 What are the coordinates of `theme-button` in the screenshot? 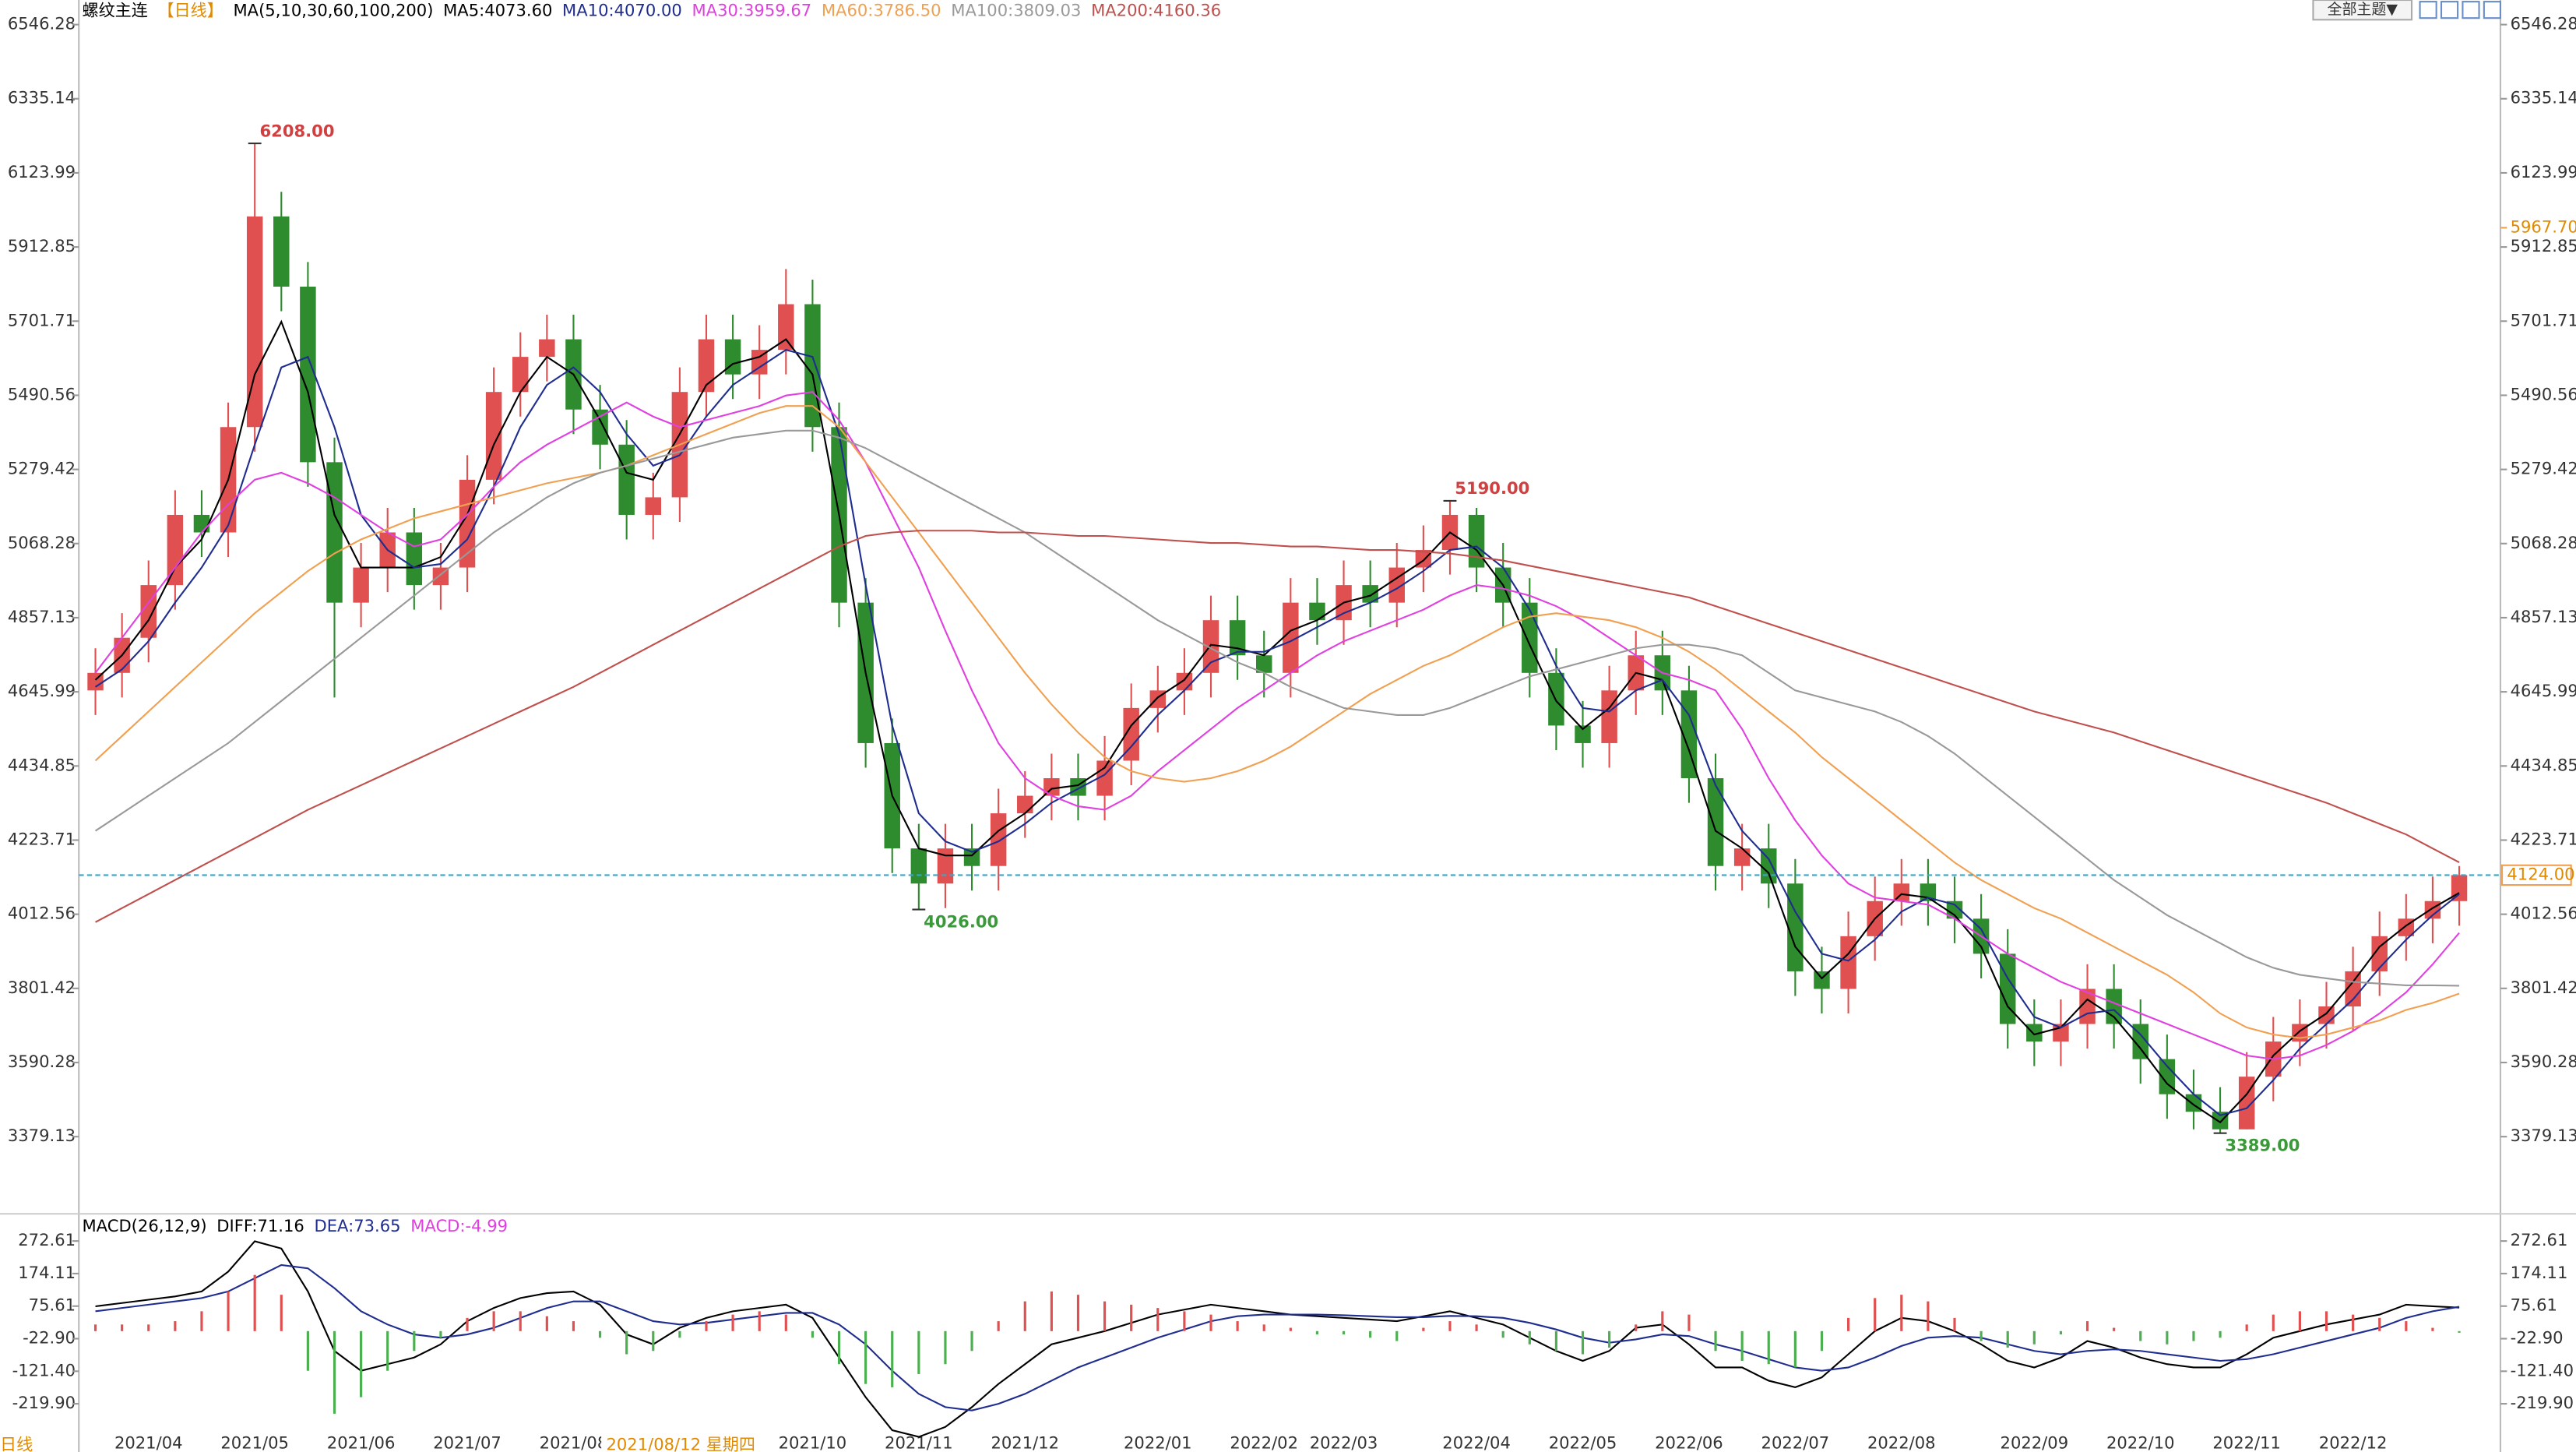 It's located at (2362, 10).